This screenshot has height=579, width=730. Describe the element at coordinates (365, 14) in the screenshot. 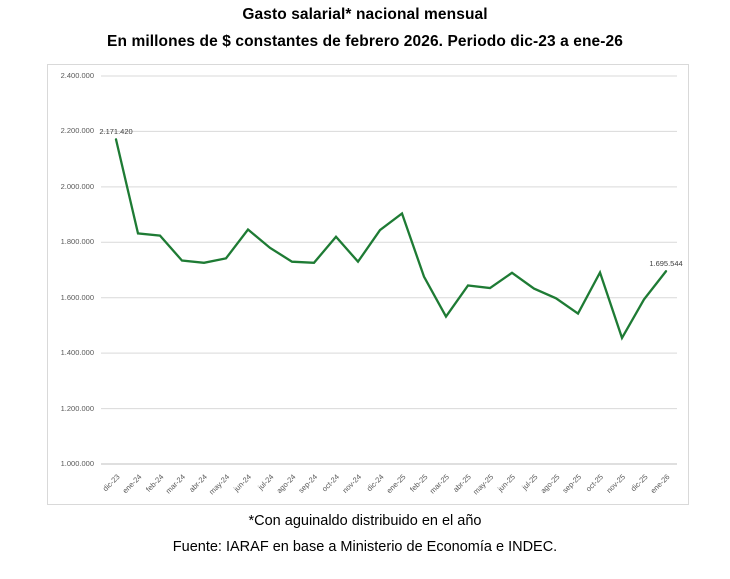

I see `chart-title: Gasto salarial* nacional mensual` at that location.